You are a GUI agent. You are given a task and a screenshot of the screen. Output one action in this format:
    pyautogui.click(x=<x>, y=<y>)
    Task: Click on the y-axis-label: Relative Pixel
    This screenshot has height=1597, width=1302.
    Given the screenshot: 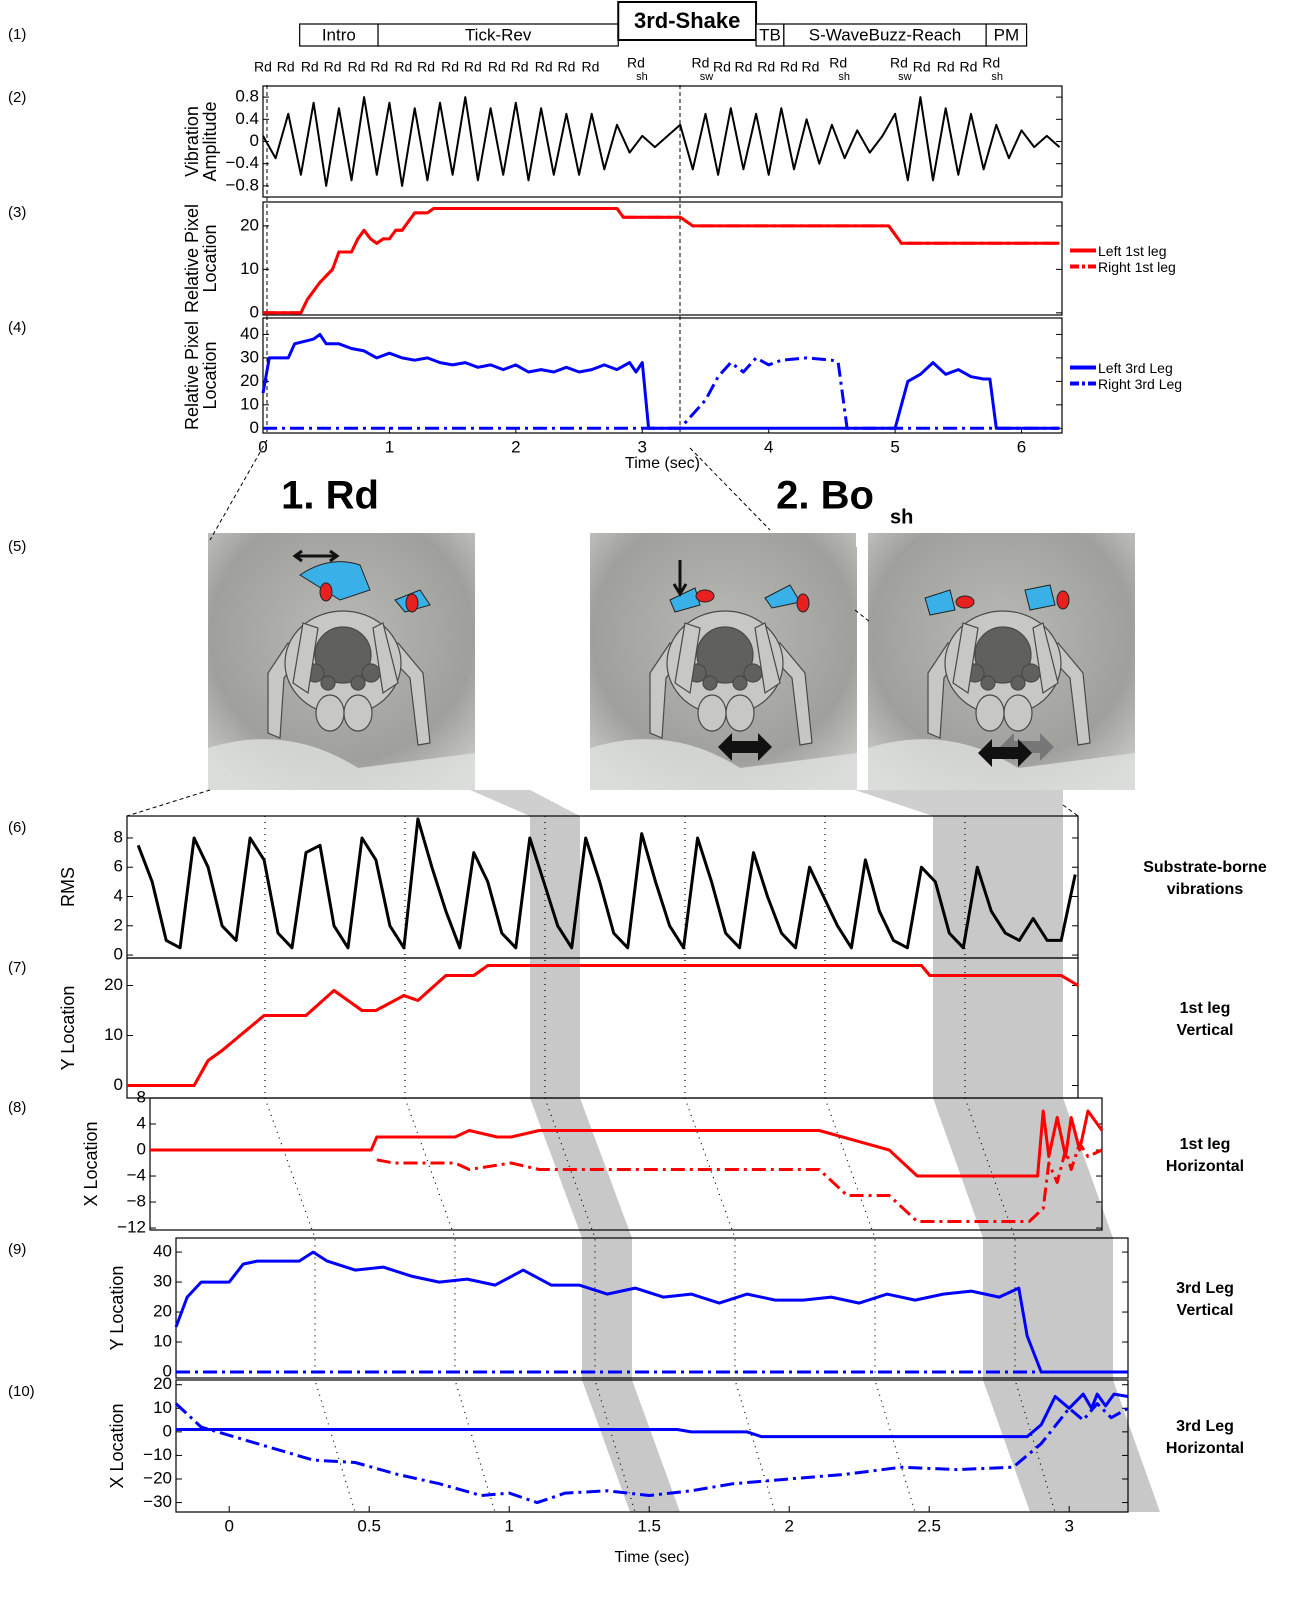 What is the action you would take?
    pyautogui.click(x=192, y=375)
    